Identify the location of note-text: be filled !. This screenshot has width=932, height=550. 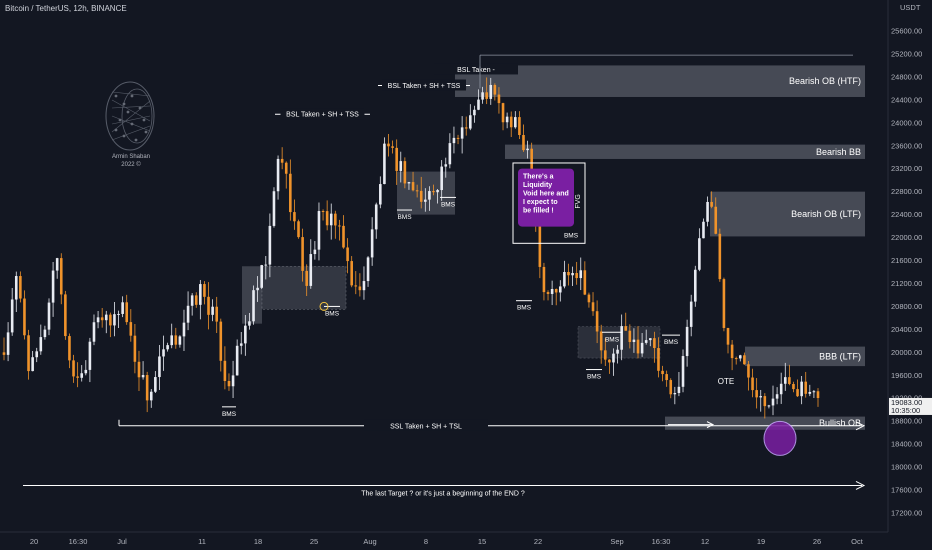
(538, 211).